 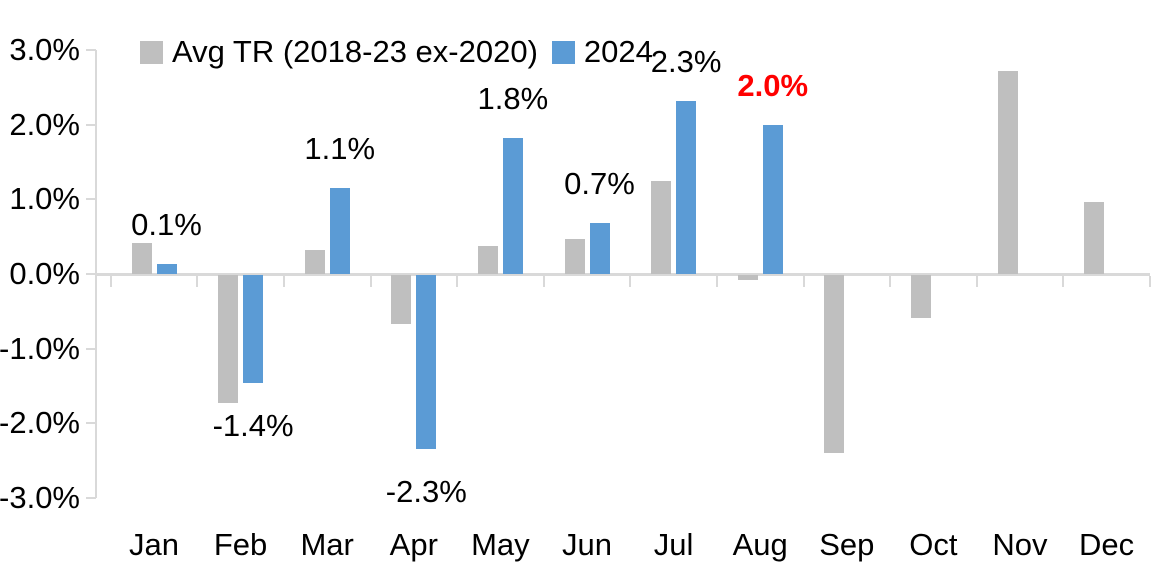 What do you see at coordinates (686, 61) in the screenshot?
I see `data-label-2024: 2.3%` at bounding box center [686, 61].